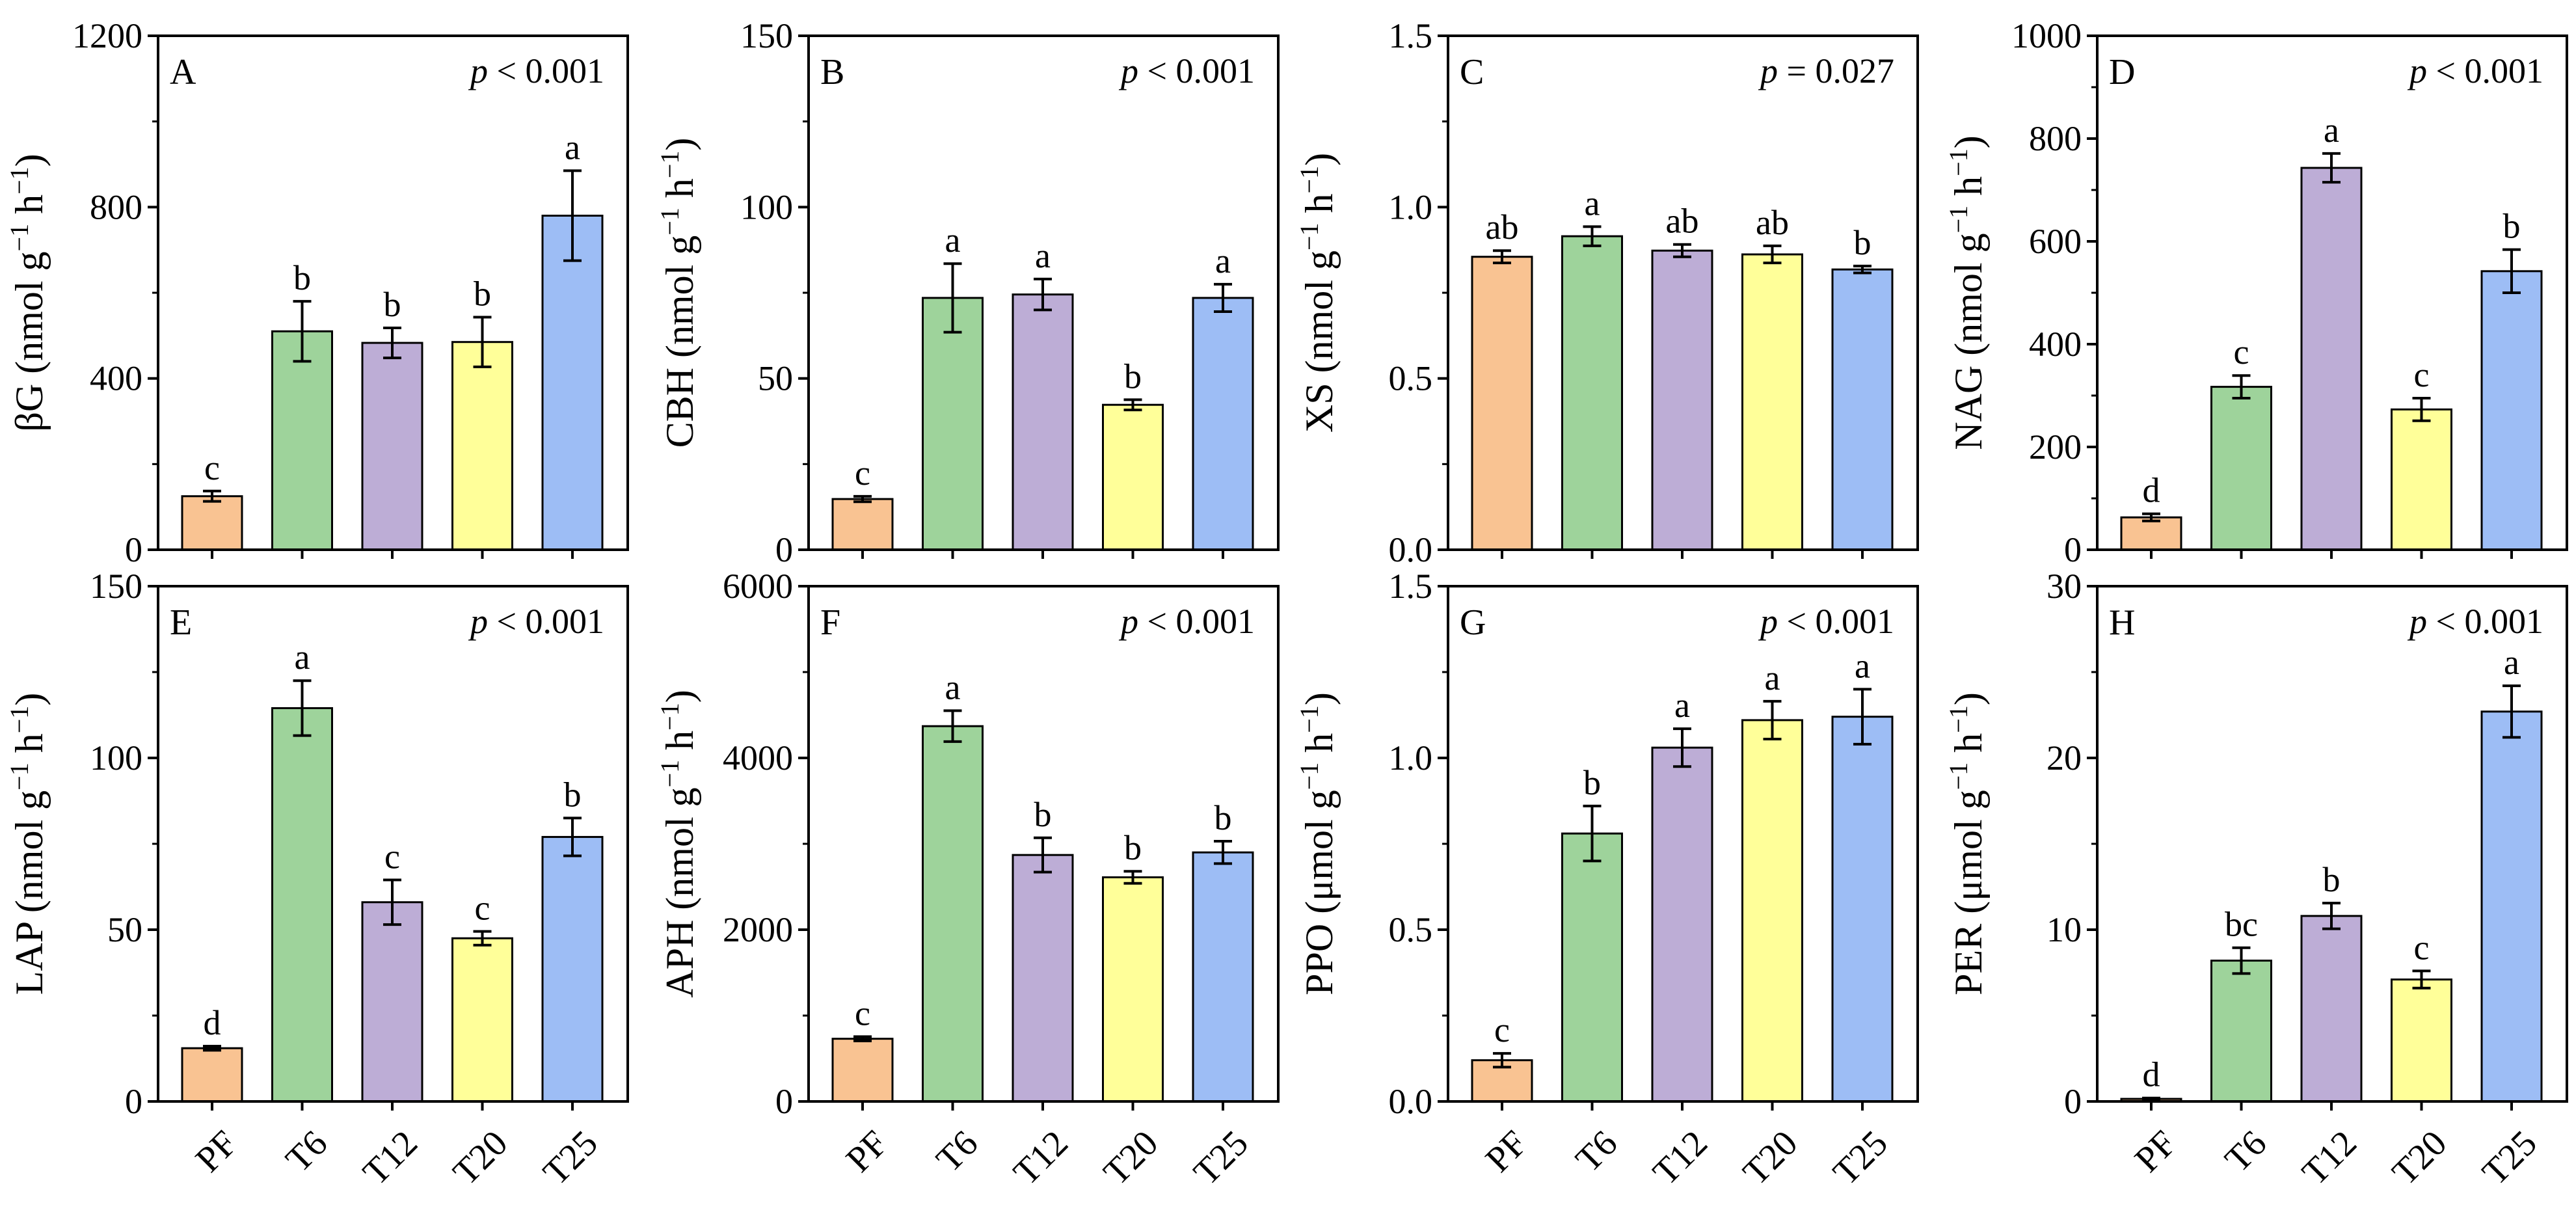  What do you see at coordinates (1502, 227) in the screenshot?
I see `sig-letter-c-pf: ab` at bounding box center [1502, 227].